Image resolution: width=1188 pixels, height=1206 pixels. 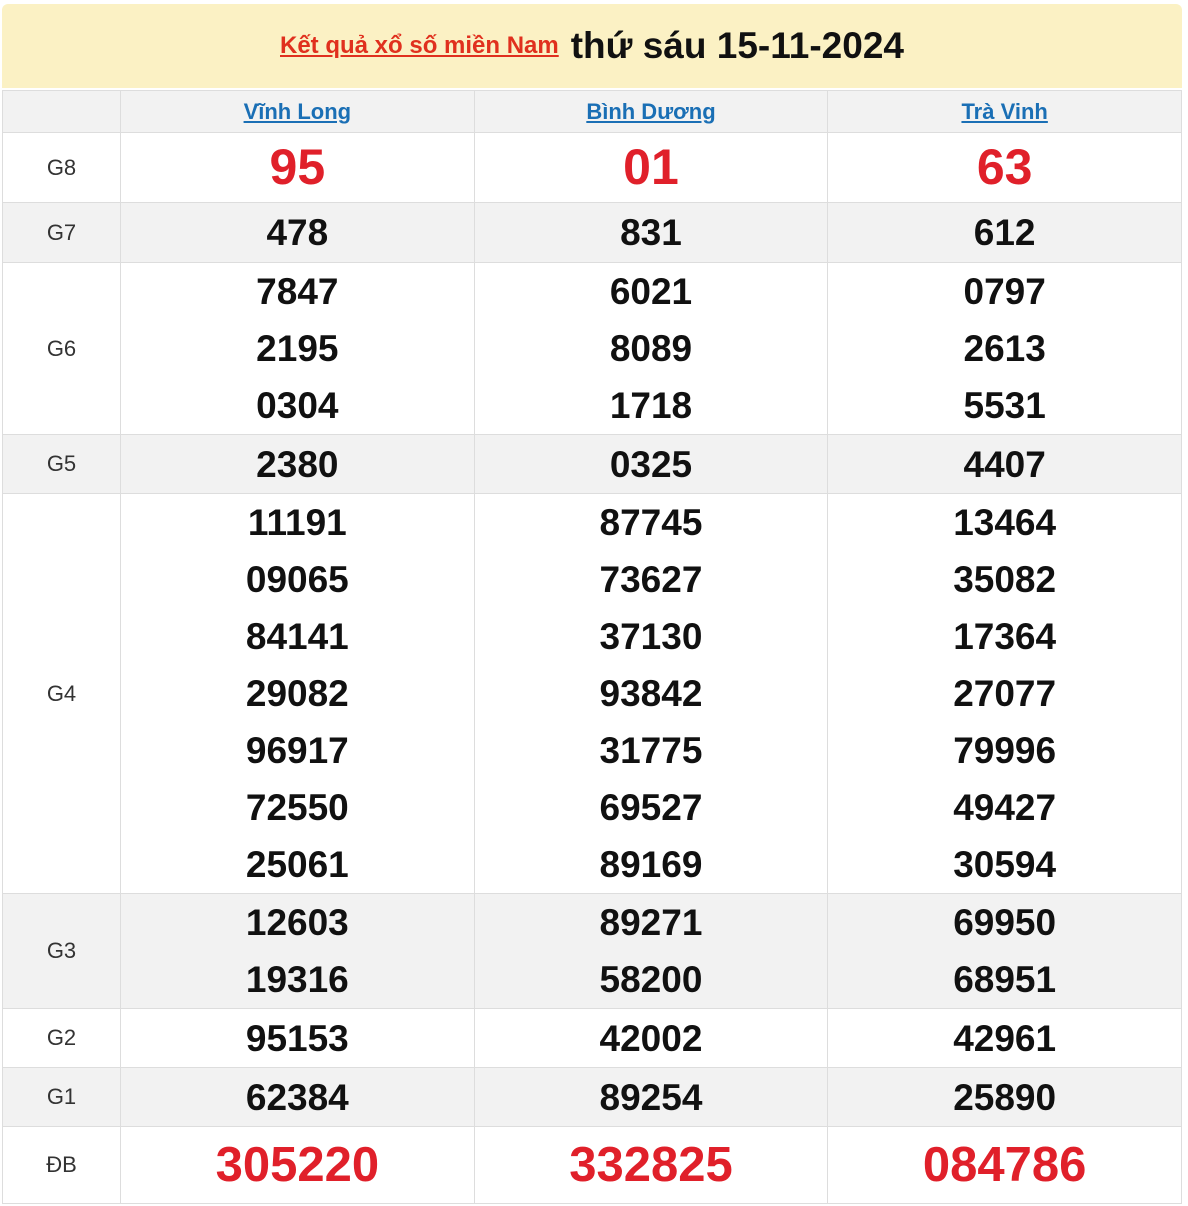 What do you see at coordinates (651, 922) in the screenshot?
I see `prize-number: 89271` at bounding box center [651, 922].